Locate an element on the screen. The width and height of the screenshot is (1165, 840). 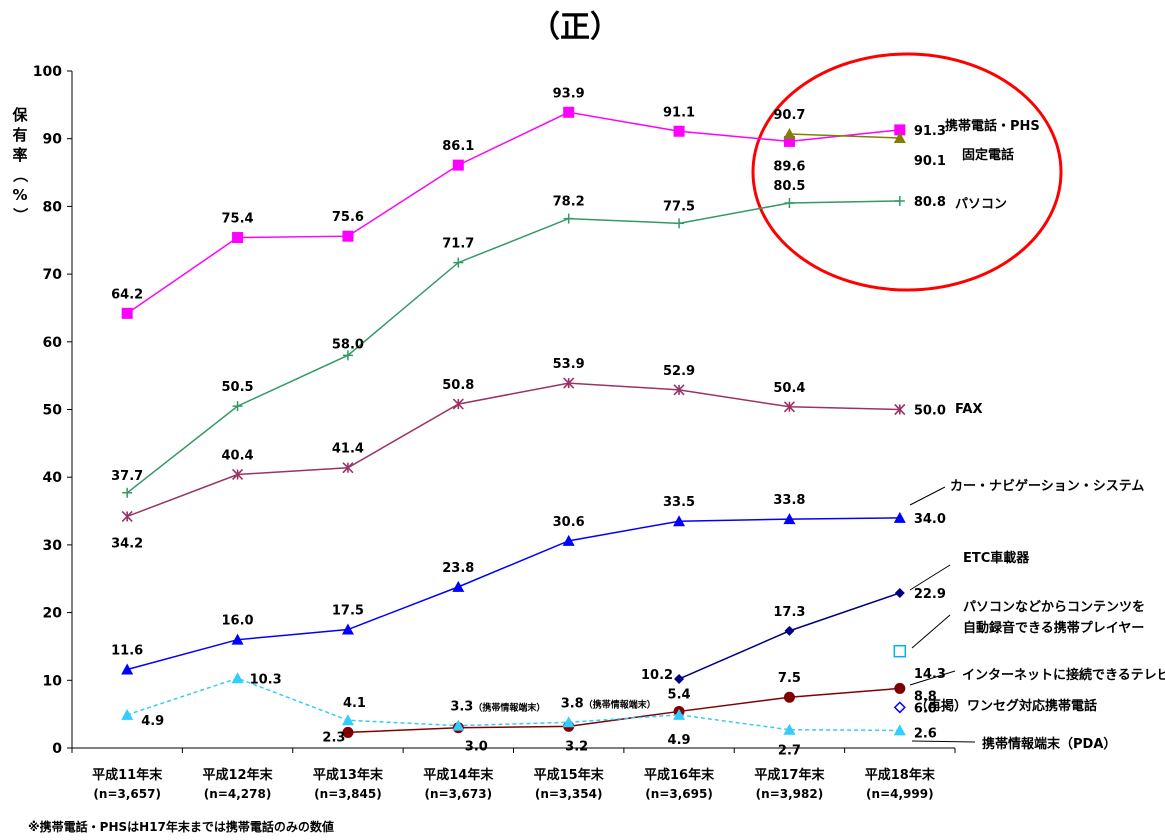
series-line is located at coordinates (513, 704).